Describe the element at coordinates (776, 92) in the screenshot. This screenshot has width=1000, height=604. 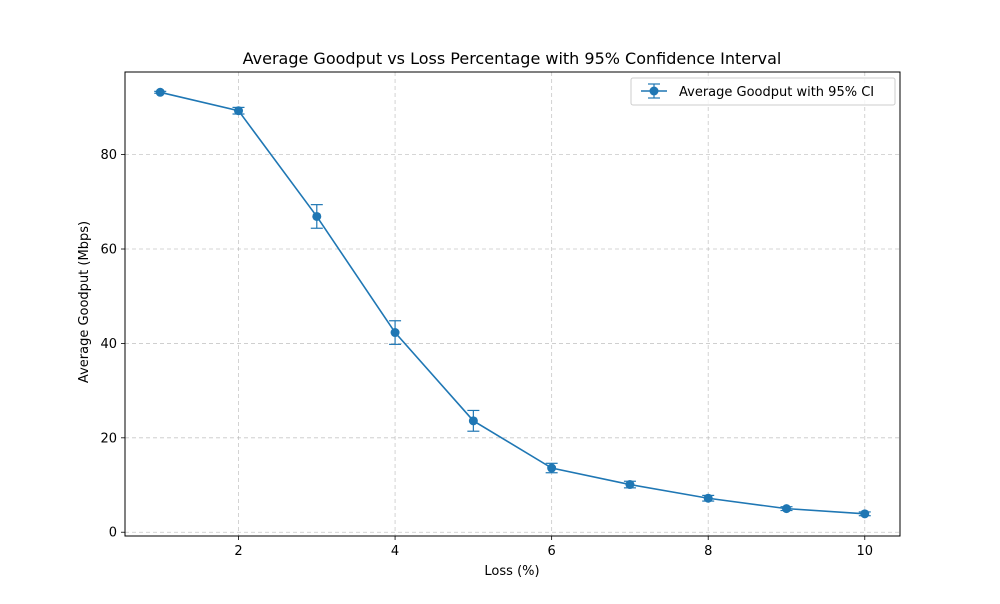
I see `legend-entry-label: Average Goodput with 95% CI` at that location.